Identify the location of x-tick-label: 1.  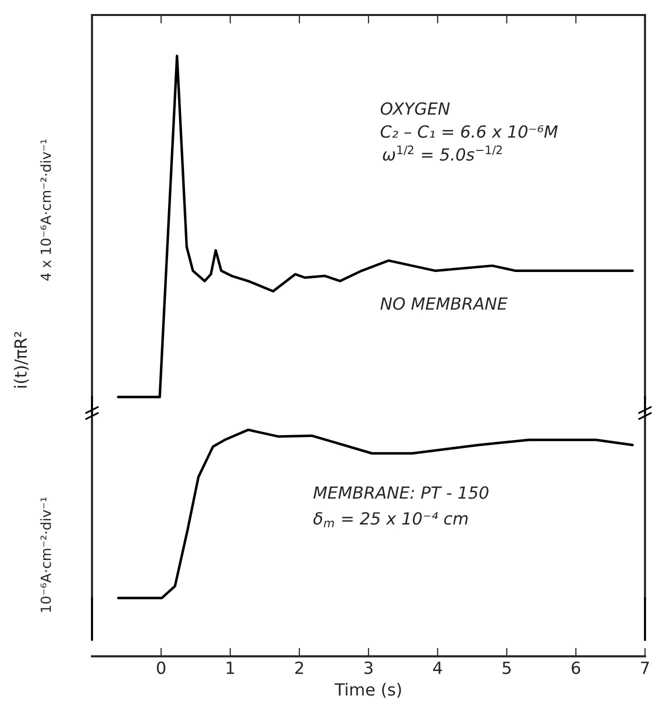
(230, 668).